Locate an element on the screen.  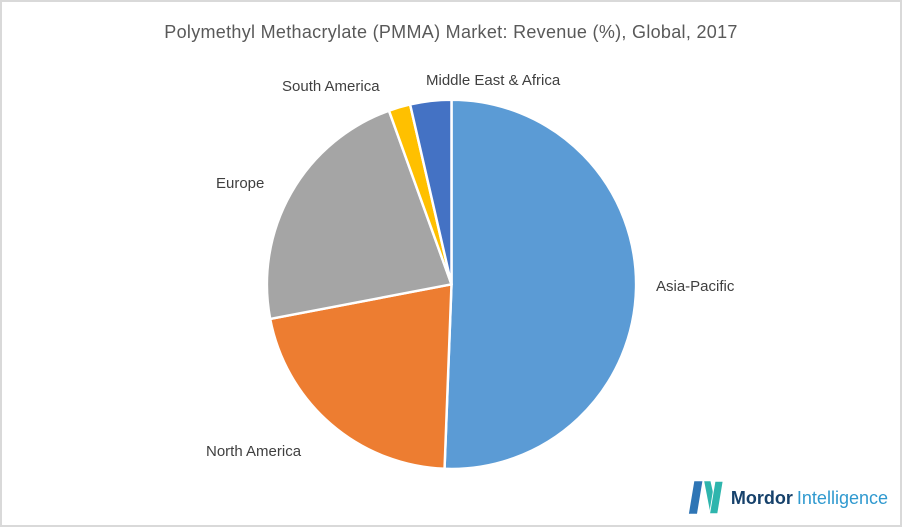
brand-logo: Mordor Intelligence is located at coordinates (788, 497).